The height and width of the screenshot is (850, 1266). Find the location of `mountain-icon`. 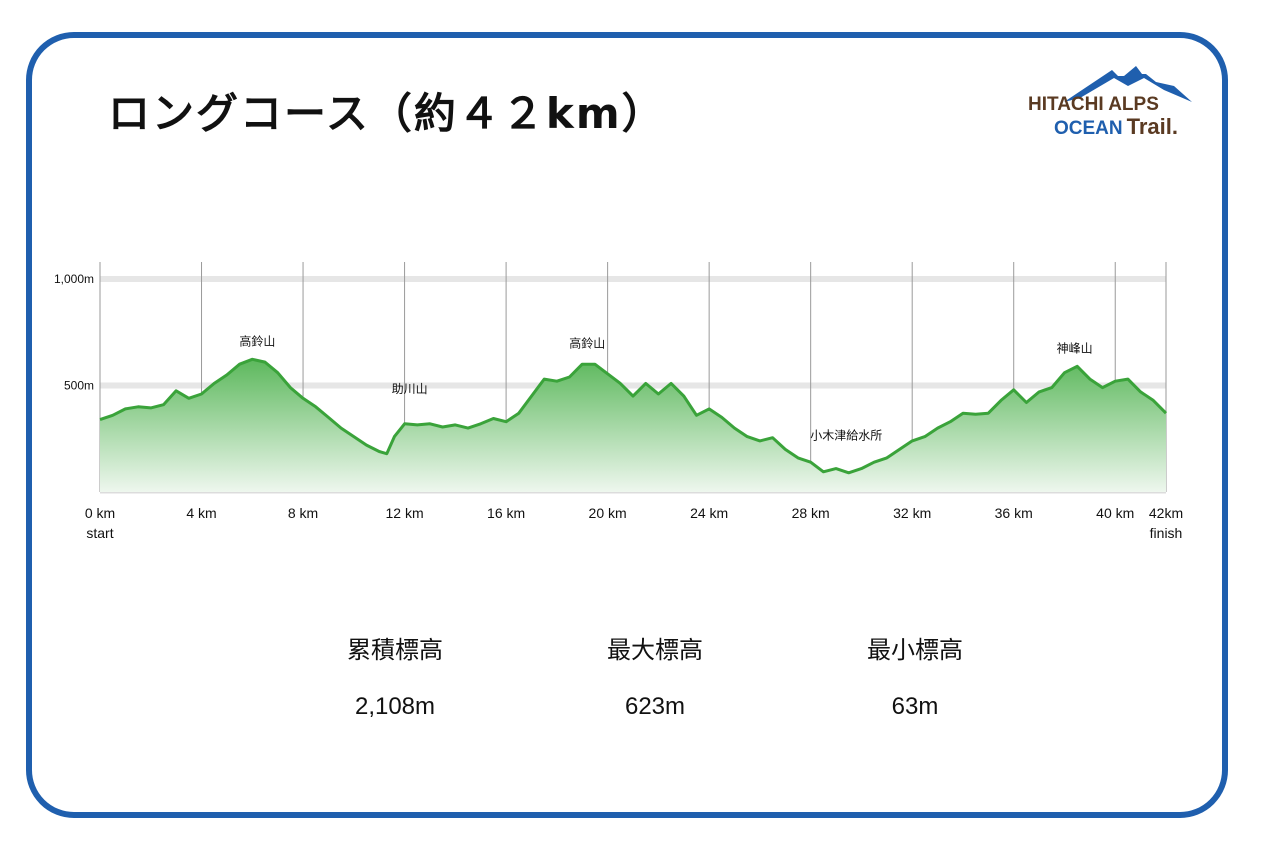

mountain-icon is located at coordinates (1128, 84).